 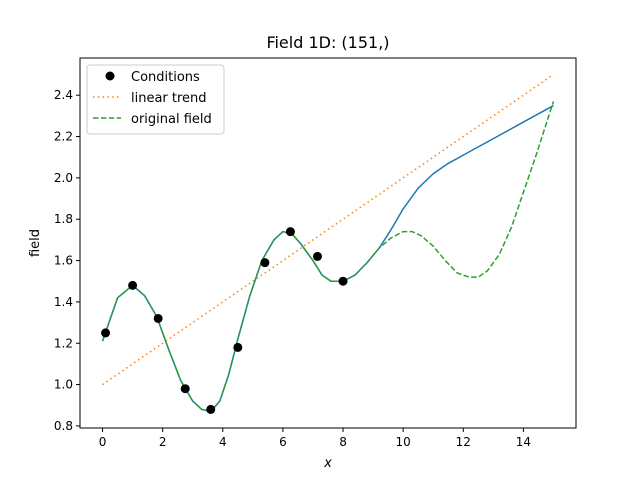 I want to click on x-tick-label: 2, so click(x=163, y=442).